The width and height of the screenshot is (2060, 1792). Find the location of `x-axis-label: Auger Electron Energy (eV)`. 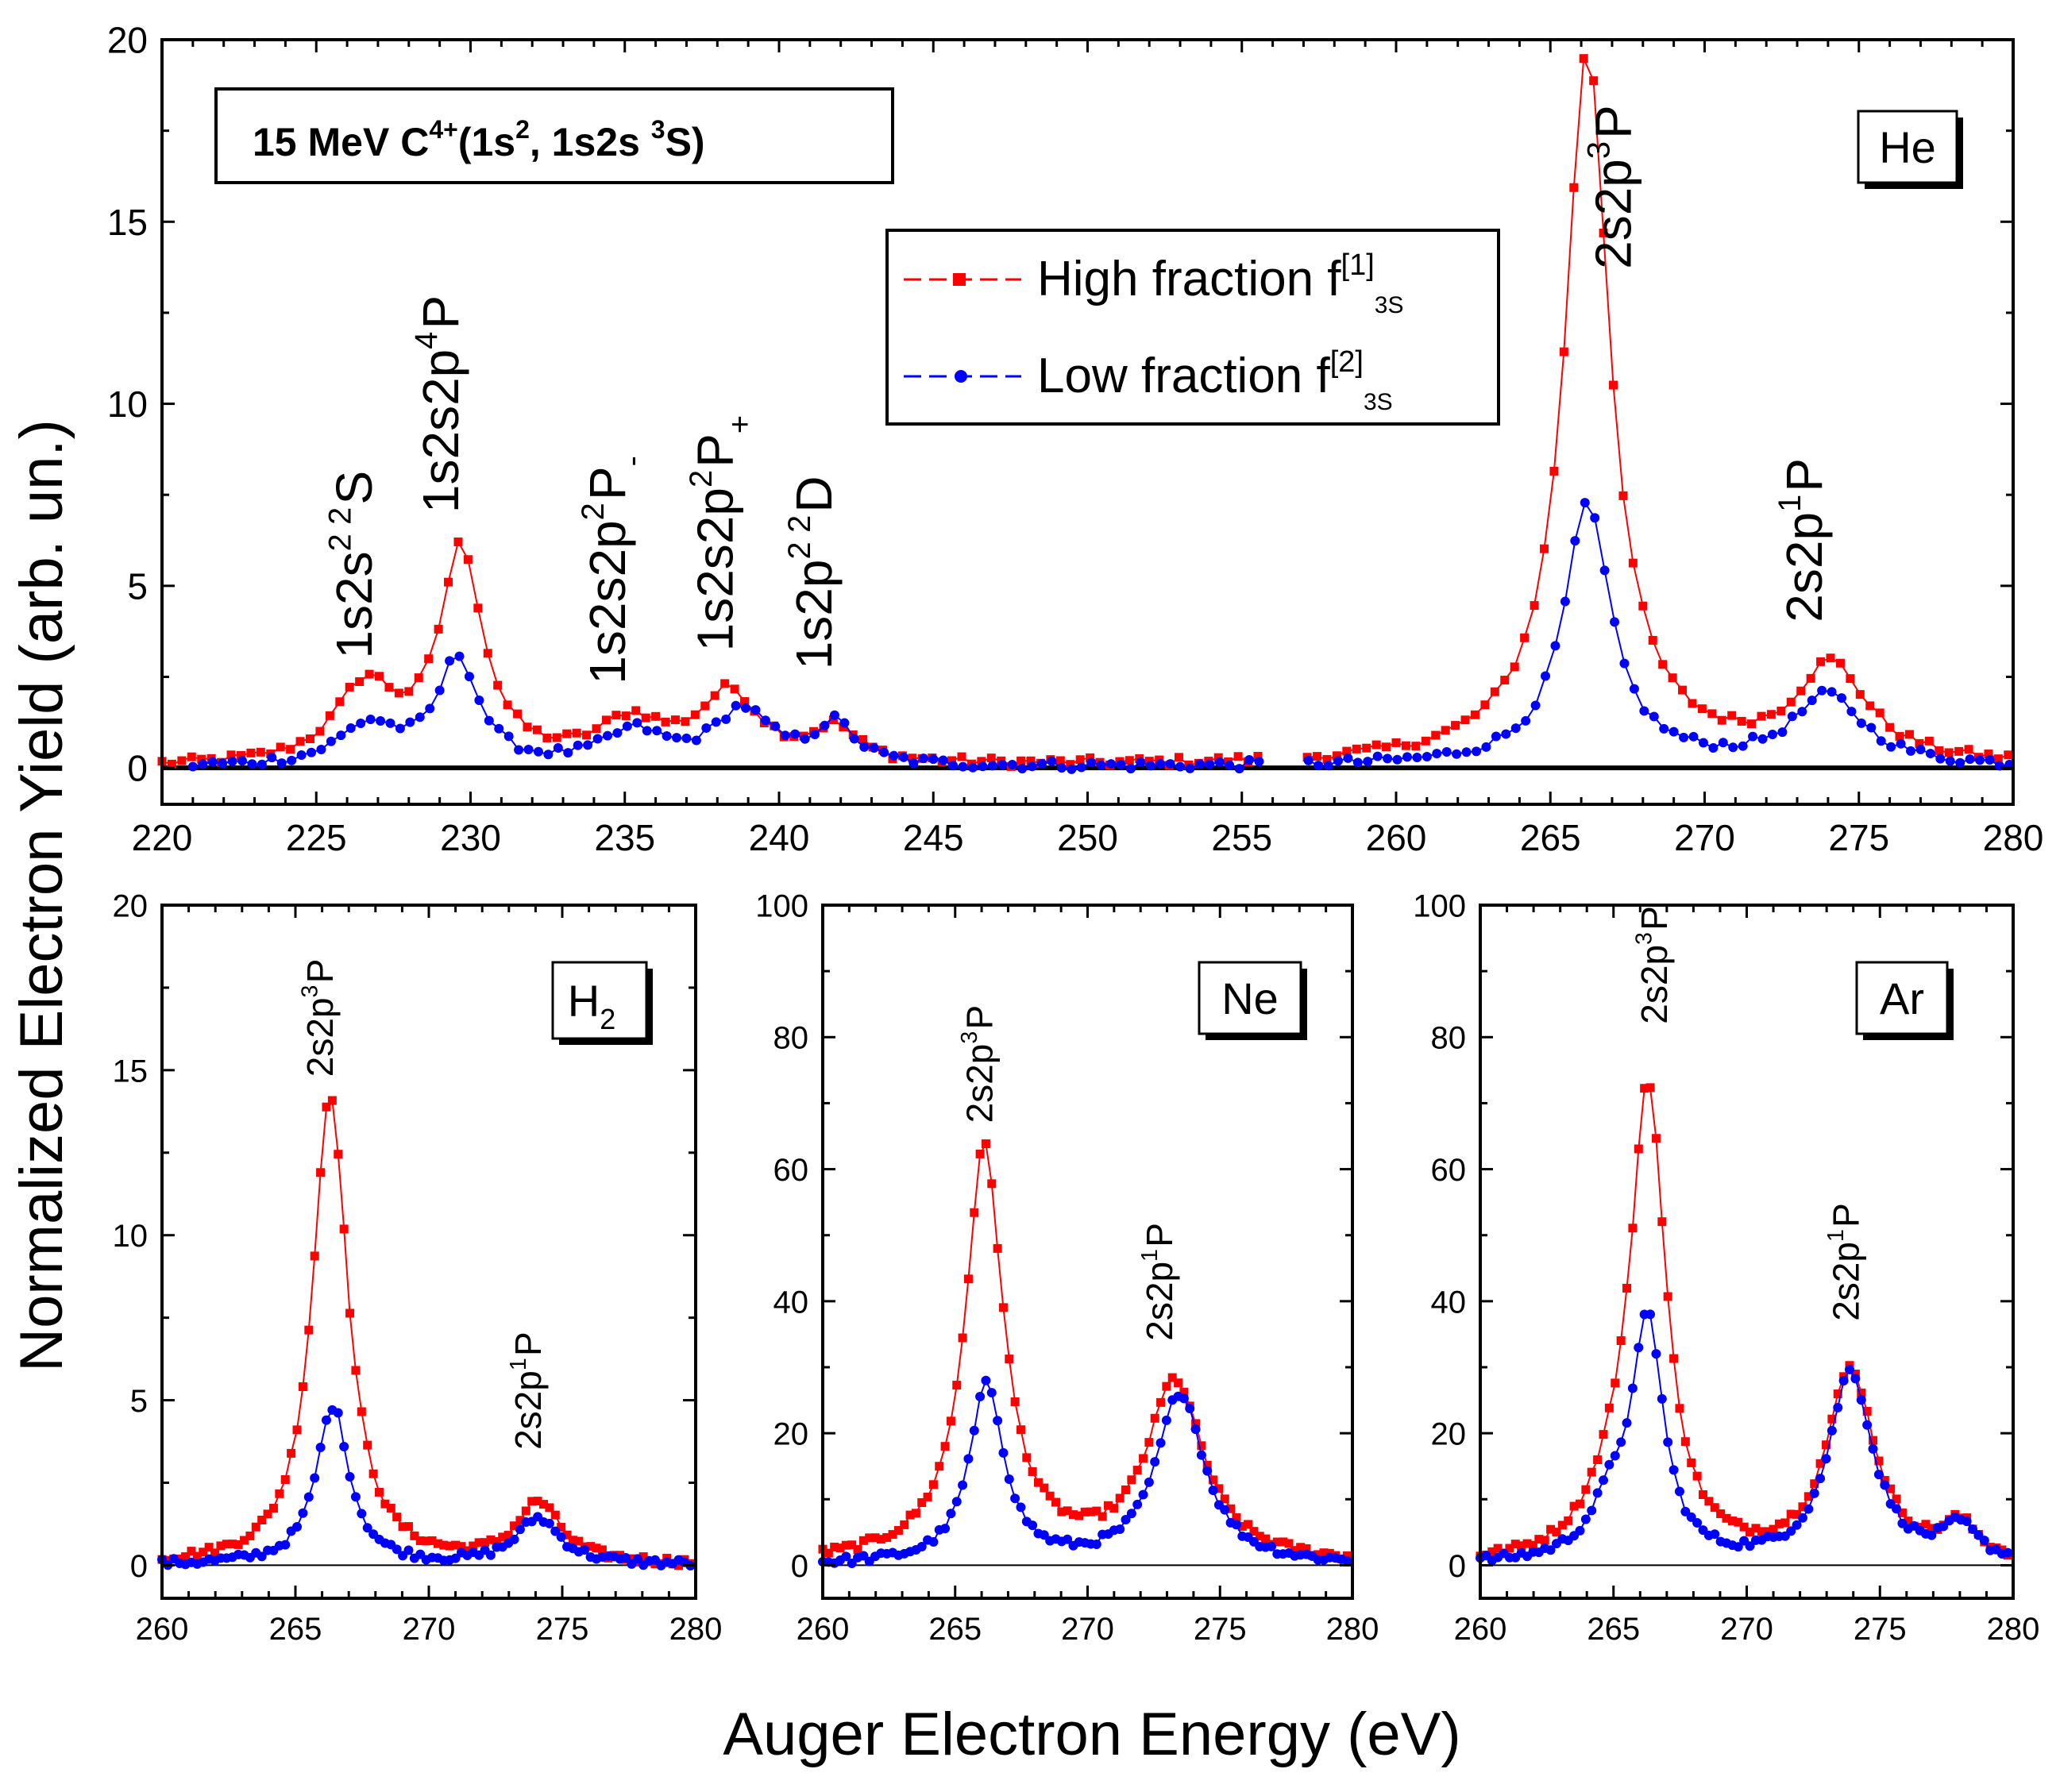

x-axis-label: Auger Electron Energy (eV) is located at coordinates (1091, 1734).